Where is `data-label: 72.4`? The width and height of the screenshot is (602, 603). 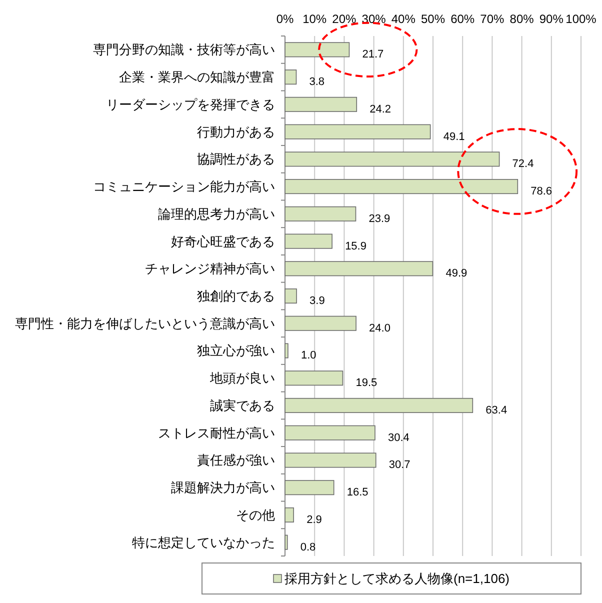 data-label: 72.4 is located at coordinates (523, 164).